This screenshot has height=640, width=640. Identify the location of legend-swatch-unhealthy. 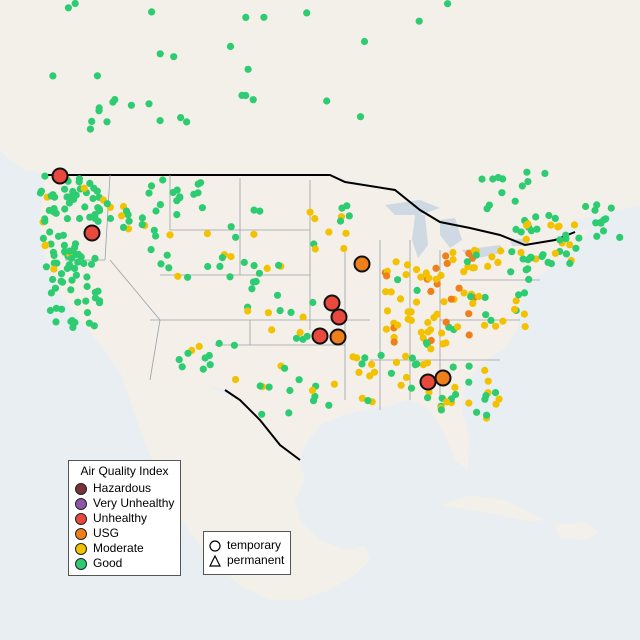
(81, 518).